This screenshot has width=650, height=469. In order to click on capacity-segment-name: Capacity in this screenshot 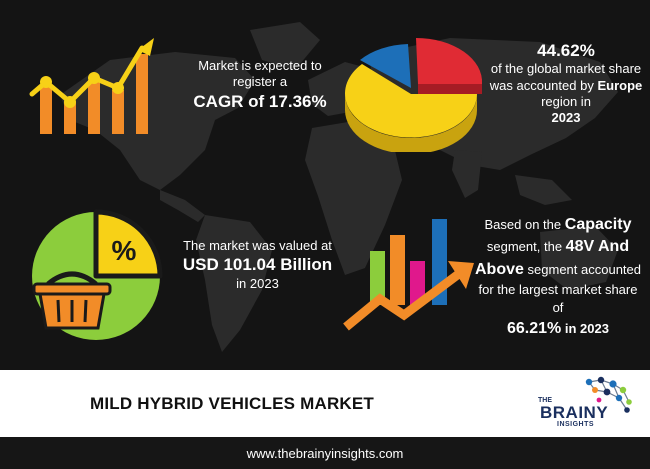, I will do `click(598, 224)`.